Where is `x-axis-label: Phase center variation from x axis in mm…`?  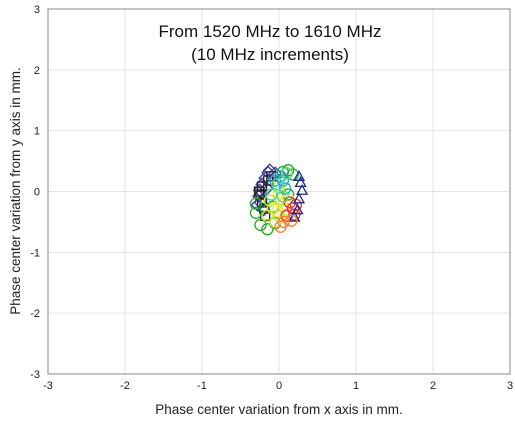
x-axis-label: Phase center variation from x axis in mm… is located at coordinates (279, 409).